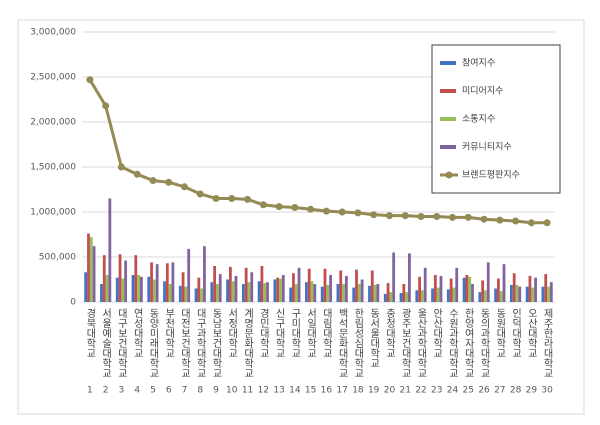 The image size is (600, 425). Describe the element at coordinates (106, 343) in the screenshot. I see `x-tick-label: 서울예술대학교` at that location.